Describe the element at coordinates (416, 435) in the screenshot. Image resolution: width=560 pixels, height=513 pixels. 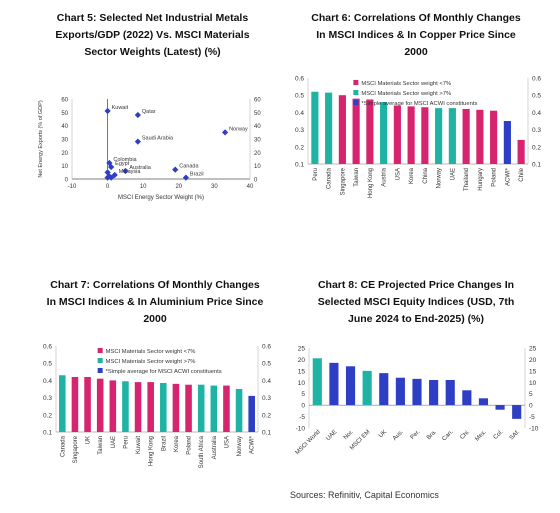
I see `chart8-category-label: Per.` at that location.